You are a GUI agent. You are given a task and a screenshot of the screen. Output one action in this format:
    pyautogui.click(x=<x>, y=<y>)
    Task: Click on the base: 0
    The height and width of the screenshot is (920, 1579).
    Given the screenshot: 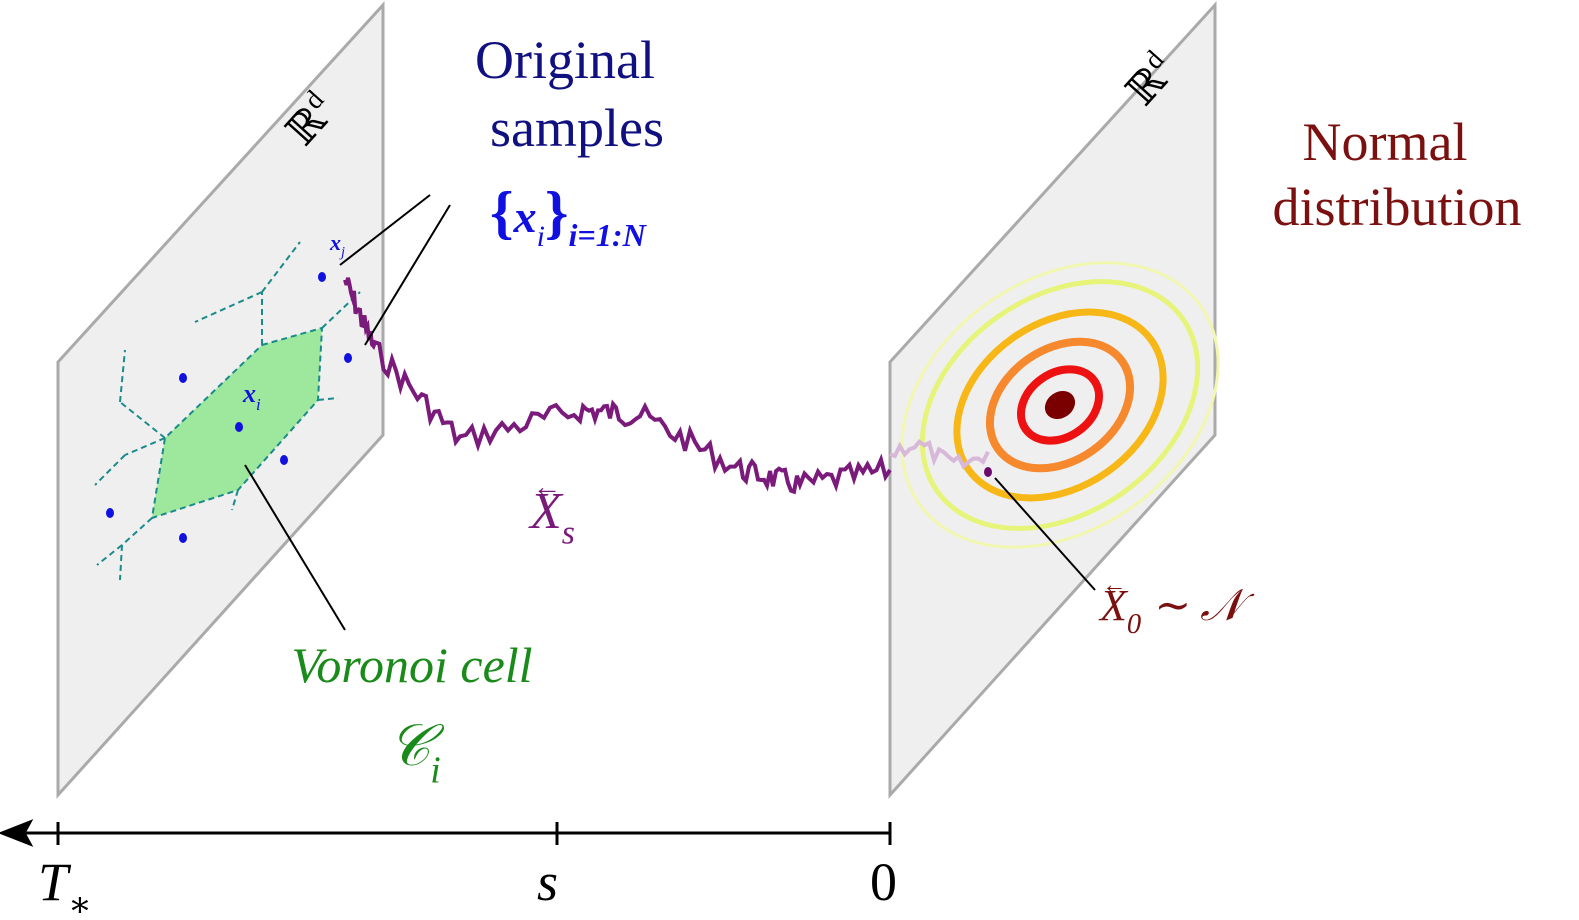 What is the action you would take?
    pyautogui.click(x=883, y=882)
    